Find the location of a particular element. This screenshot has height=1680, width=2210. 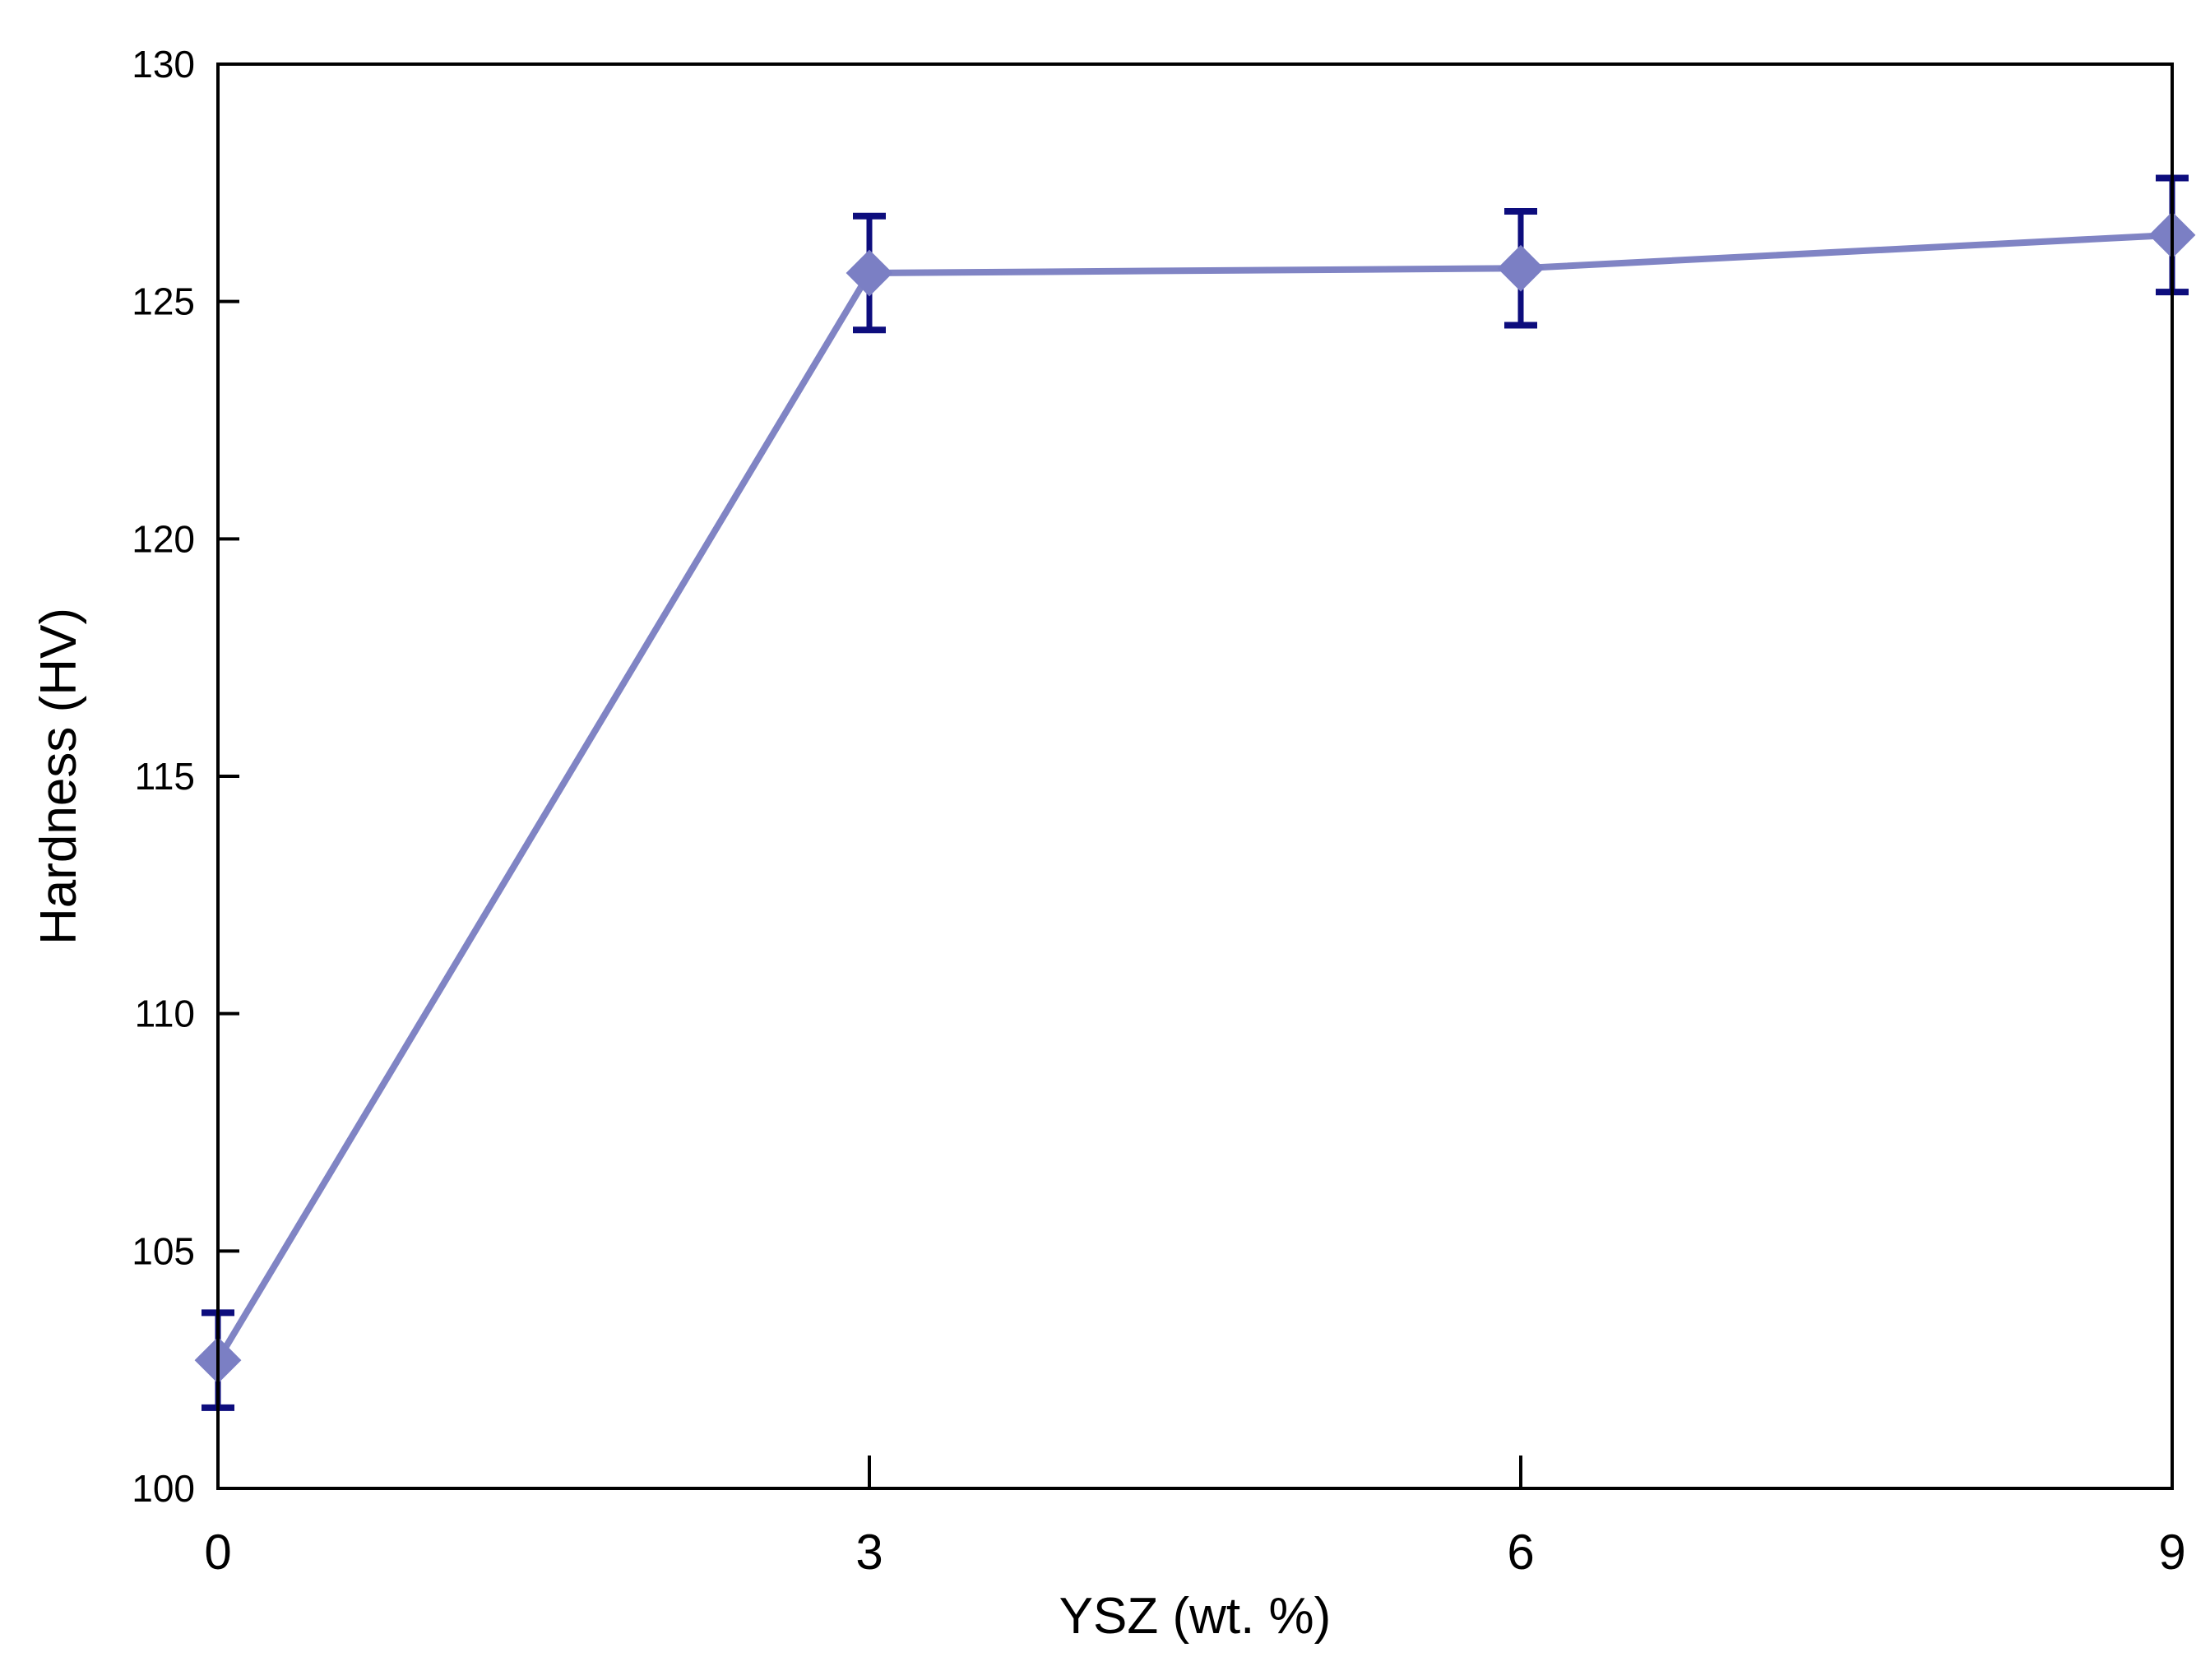

x-axis-label: YSZ (wt. %) is located at coordinates (1195, 1616).